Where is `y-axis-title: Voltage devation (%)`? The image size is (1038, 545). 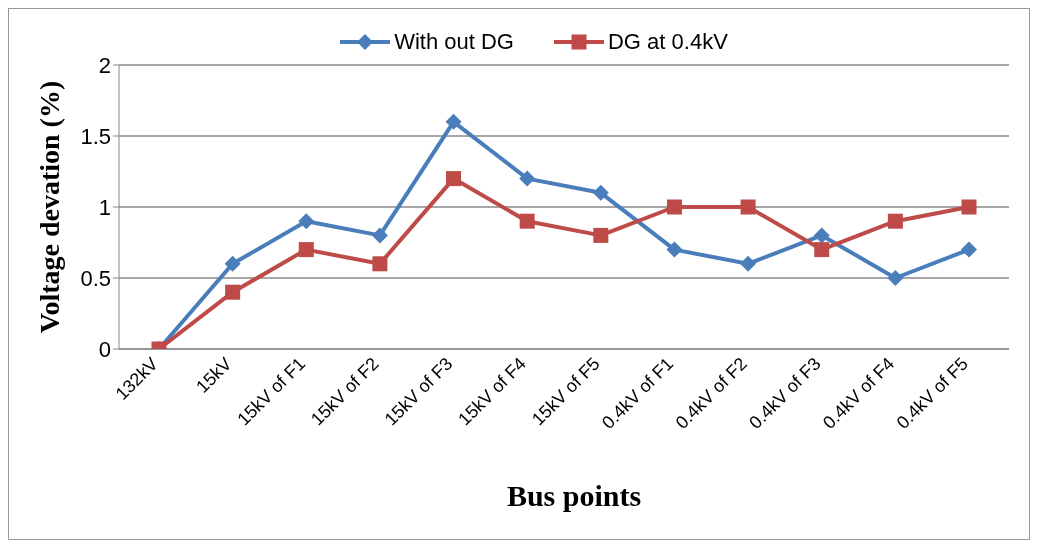 y-axis-title: Voltage devation (%) is located at coordinates (49, 207).